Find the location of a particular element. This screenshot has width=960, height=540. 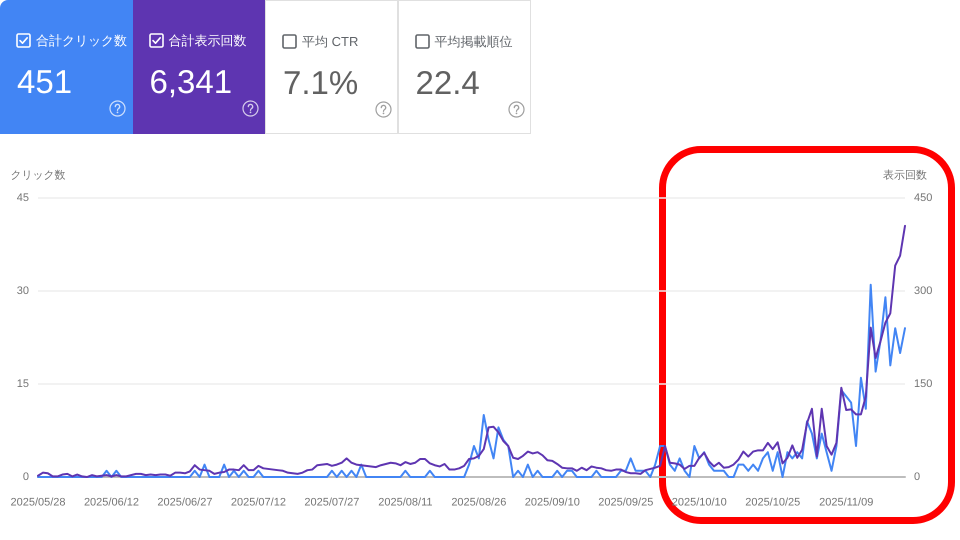

y2-tick-label: 0 is located at coordinates (917, 477).